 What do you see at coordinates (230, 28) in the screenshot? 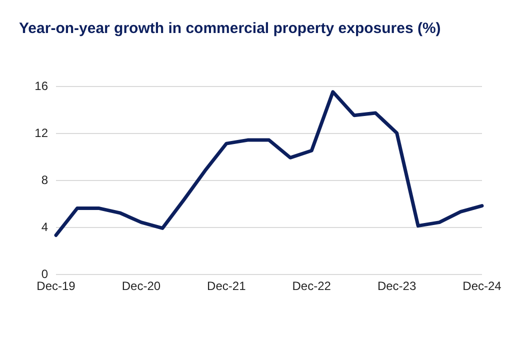
I see `chart-title: Year-on-year growth in commercial property exposures (%)` at bounding box center [230, 28].